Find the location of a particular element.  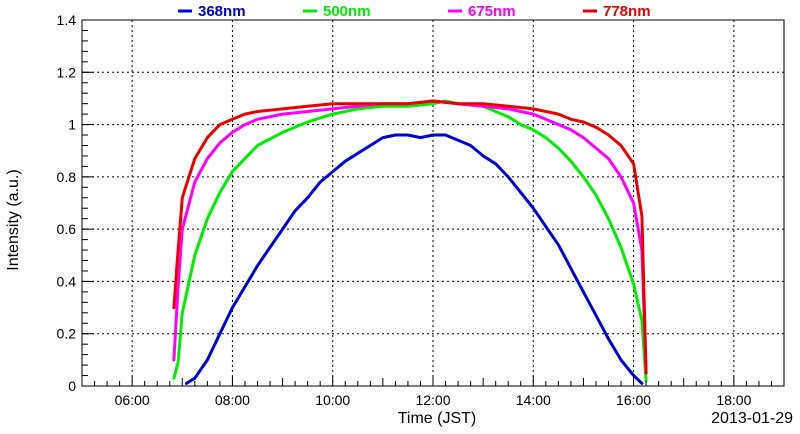

x-tick-label: 08:00 is located at coordinates (232, 400).